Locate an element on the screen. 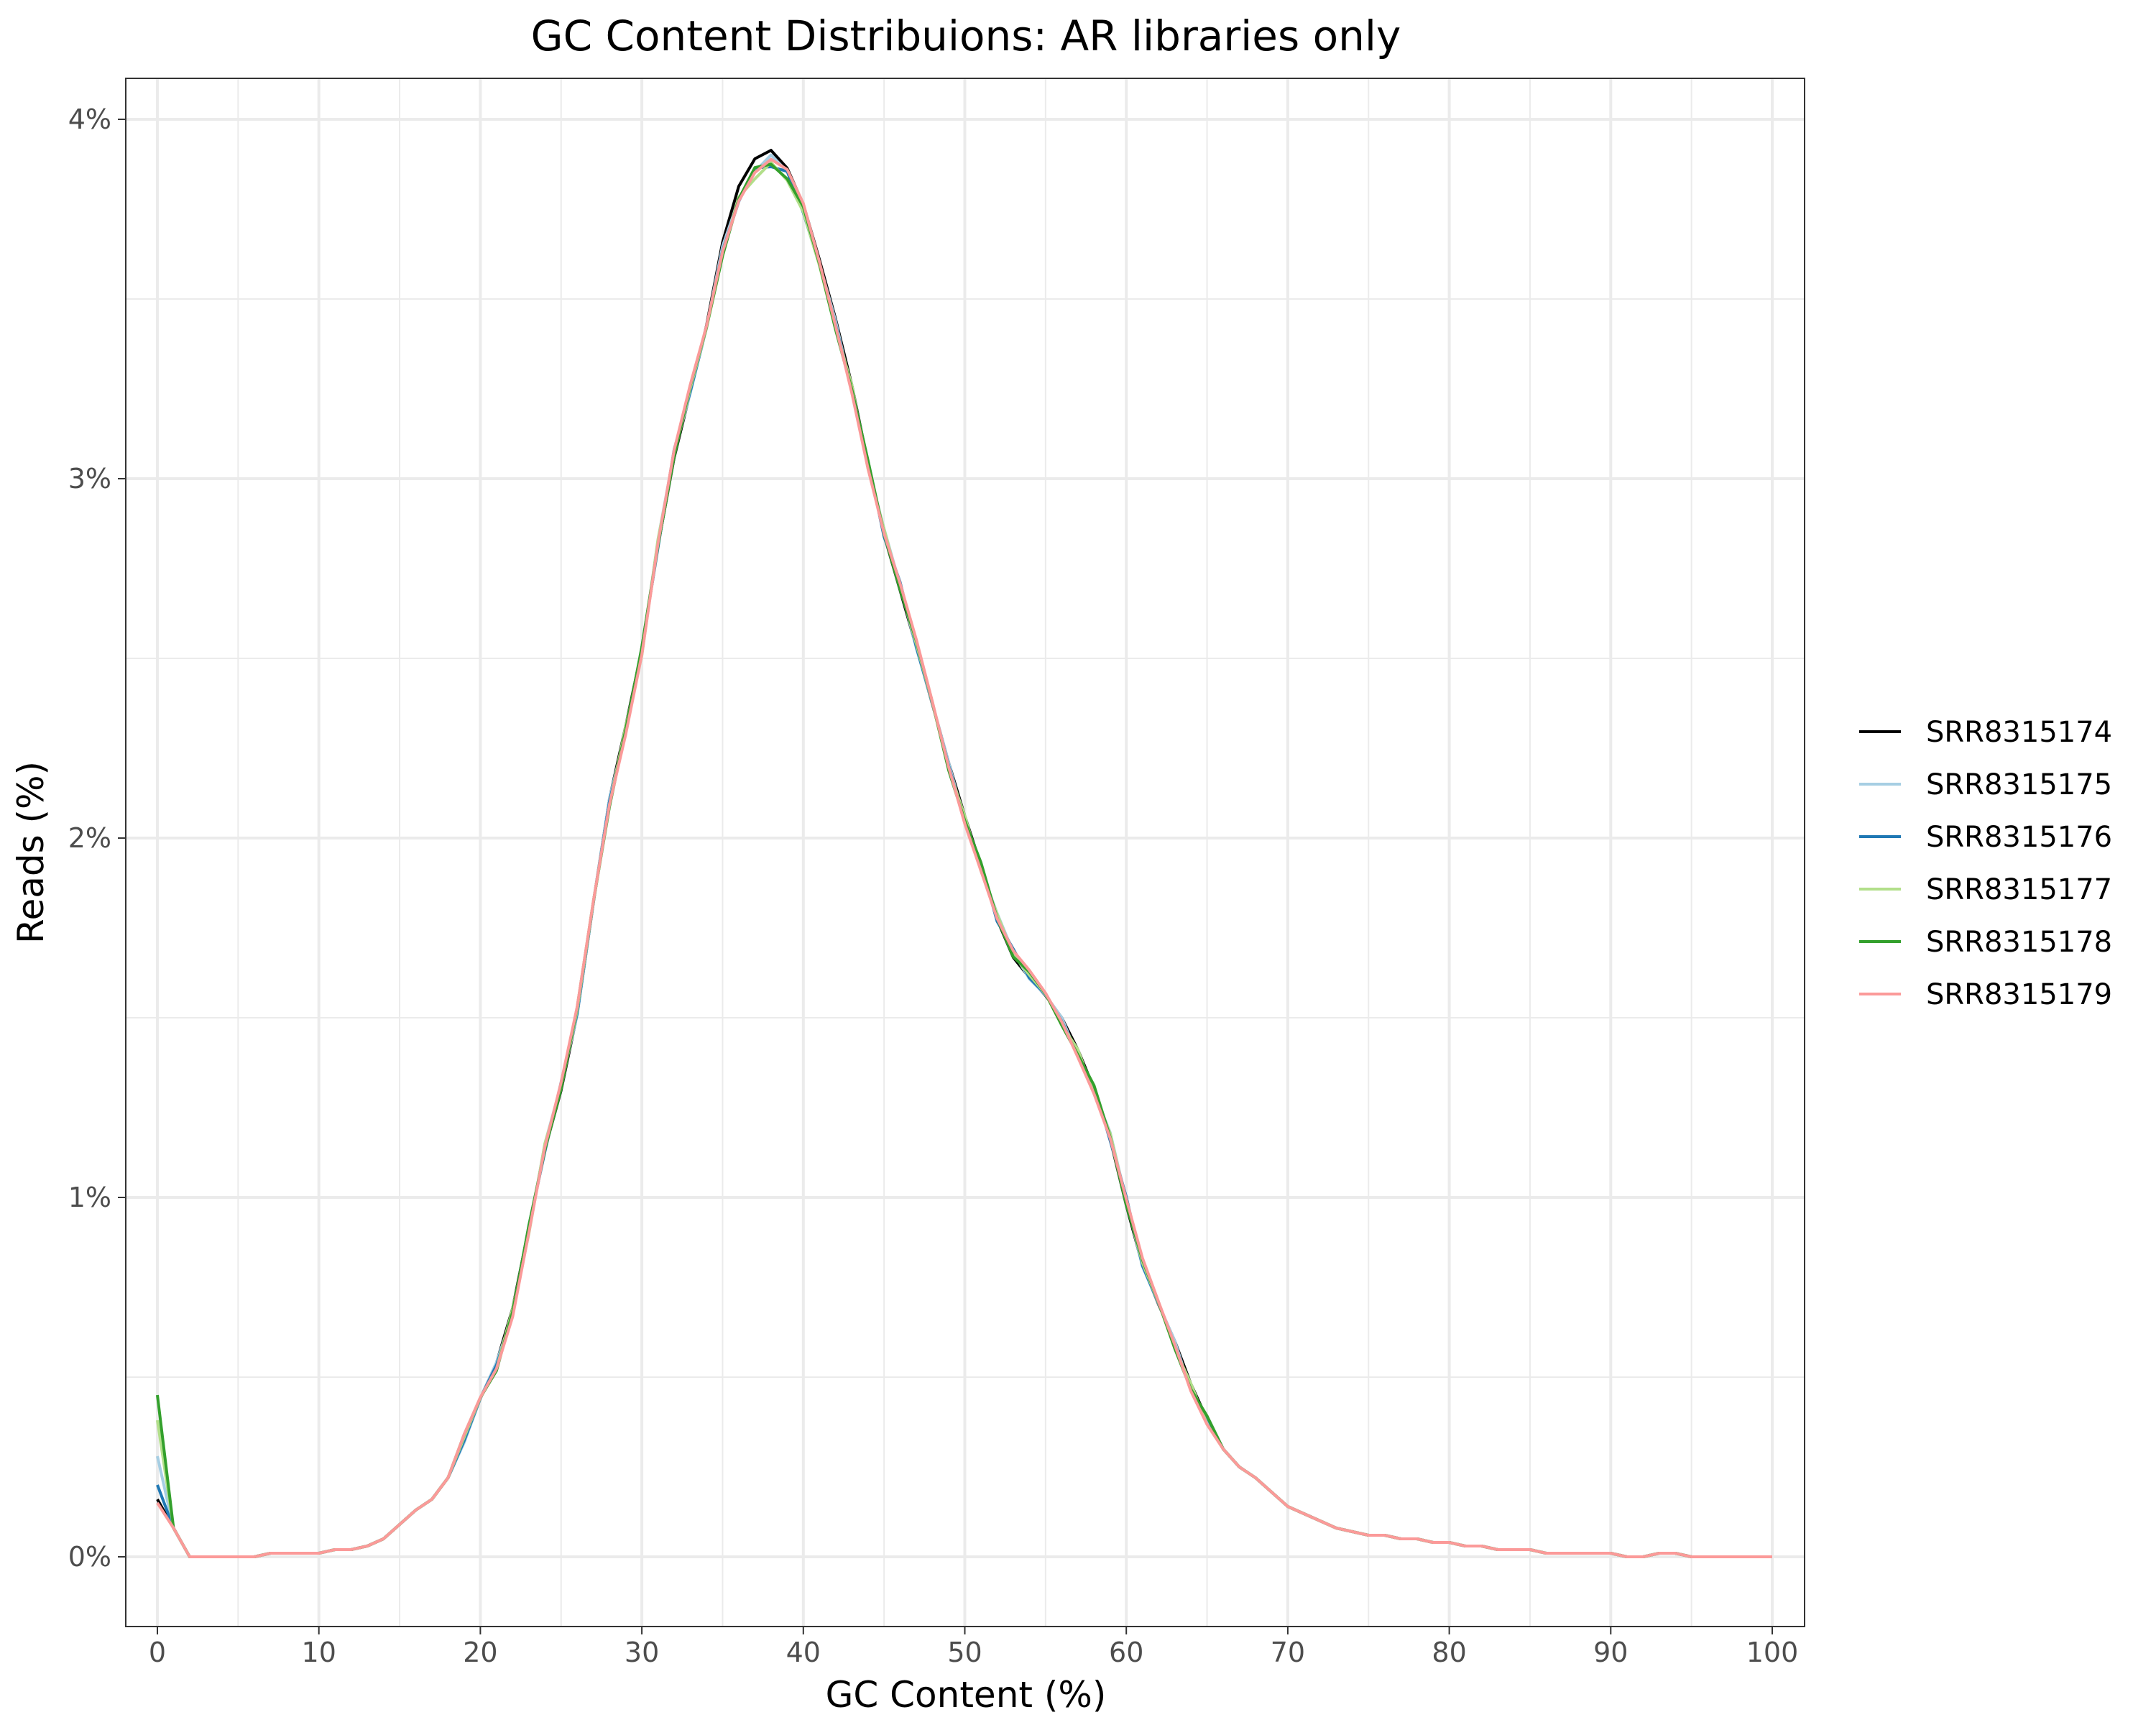 This screenshot has height=1725, width=2156. y-tick-label: 0% is located at coordinates (90, 1557).